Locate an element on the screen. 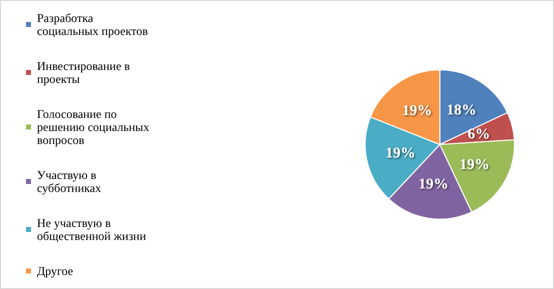 This screenshot has width=554, height=289. data-label: 6% is located at coordinates (479, 134).